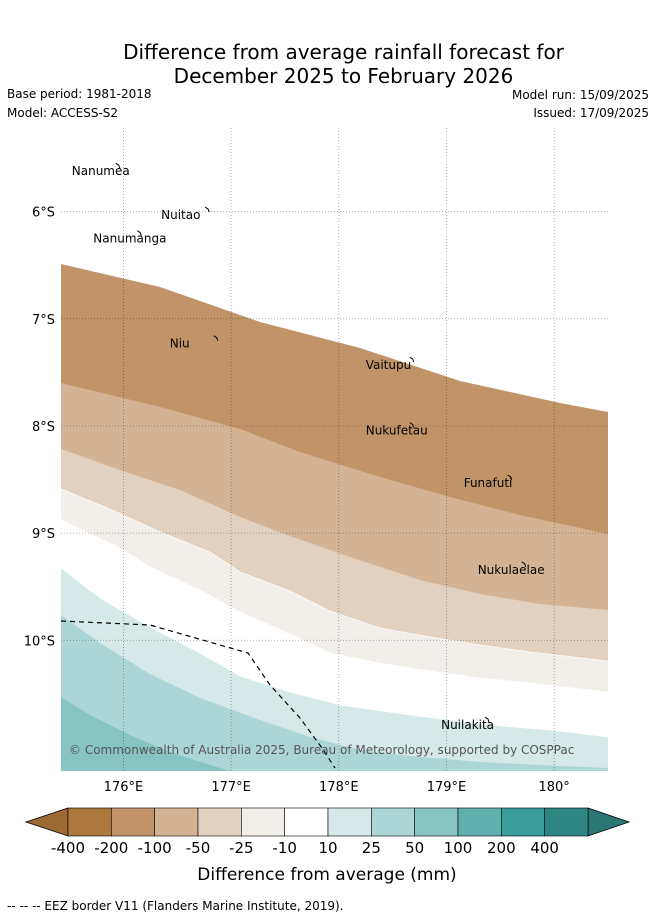 This screenshot has height=919, width=655. I want to click on lat-tick-label: 6°S, so click(43, 213).